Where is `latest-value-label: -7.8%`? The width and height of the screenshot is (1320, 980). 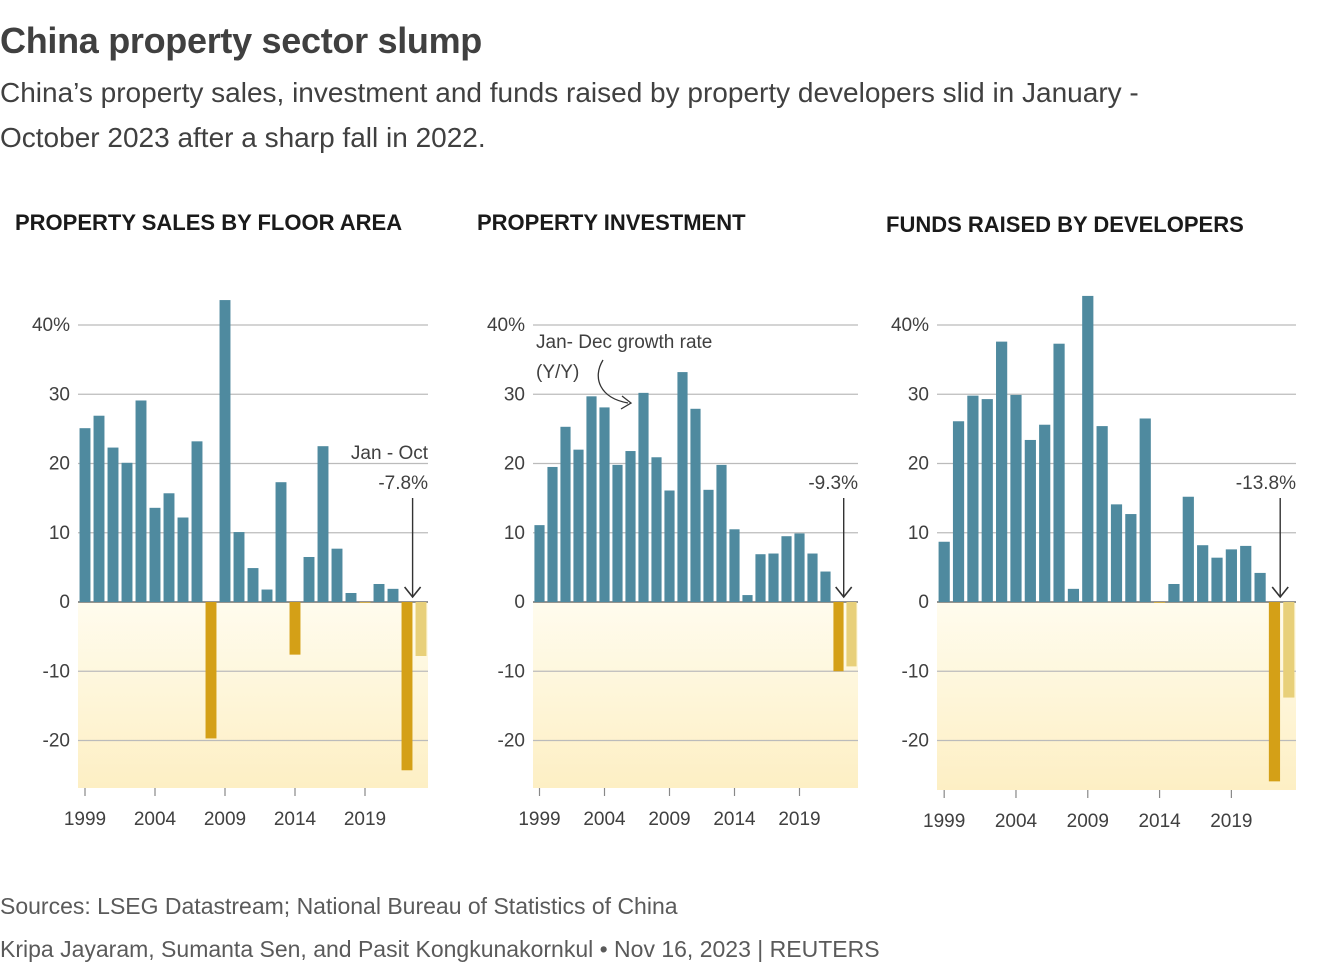 latest-value-label: -7.8% is located at coordinates (403, 483).